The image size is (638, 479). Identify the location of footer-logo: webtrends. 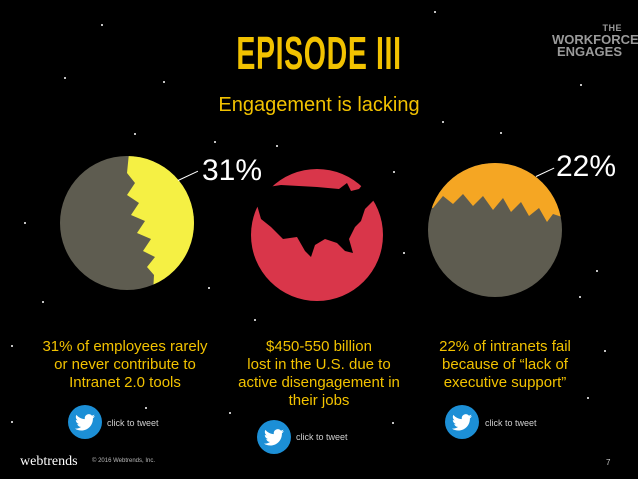
(49, 461).